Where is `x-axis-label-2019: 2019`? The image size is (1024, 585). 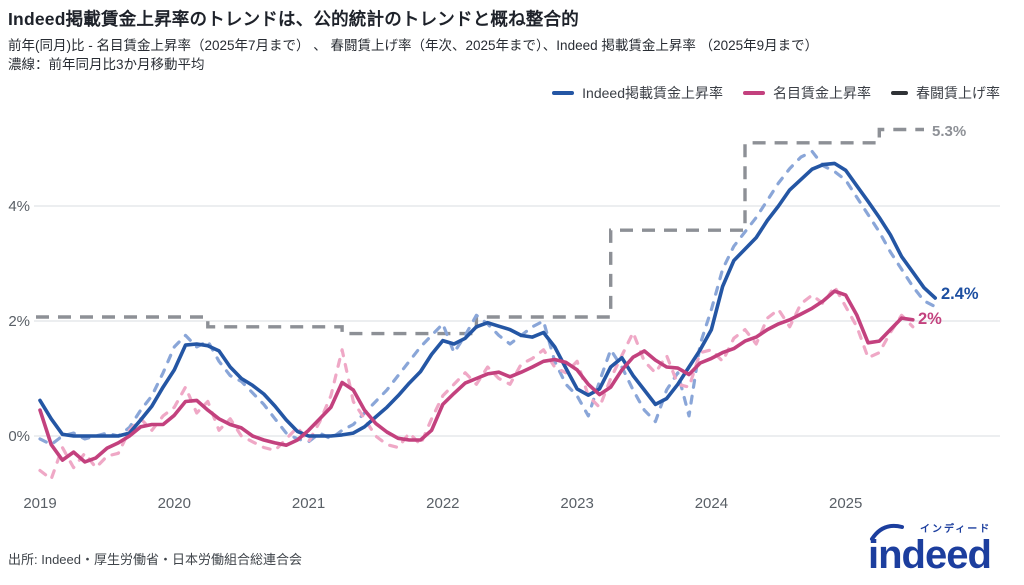
x-axis-label-2019: 2019 is located at coordinates (39, 503).